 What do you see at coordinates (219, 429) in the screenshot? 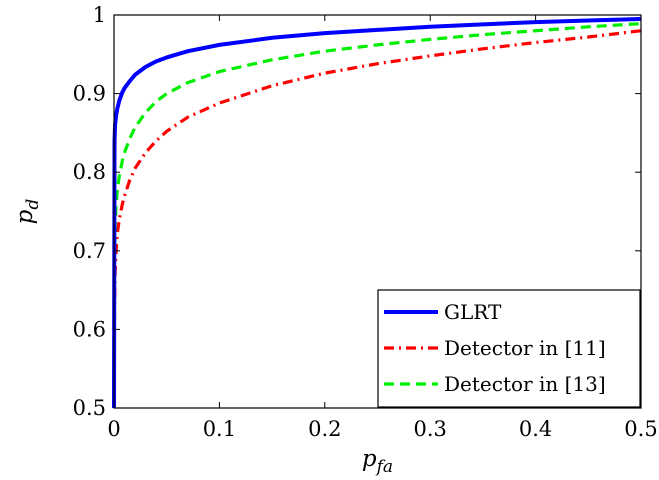
I see `x-tick-label: 0.1` at bounding box center [219, 429].